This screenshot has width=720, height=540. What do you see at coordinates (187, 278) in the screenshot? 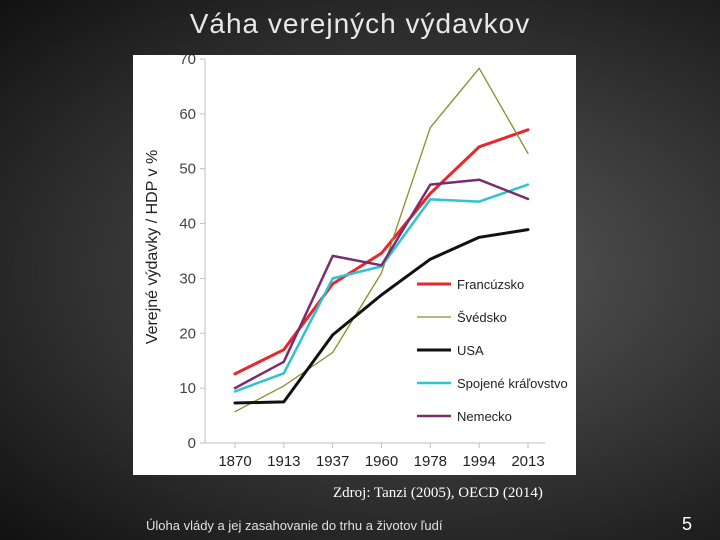
I see `y-tick-label: 30` at bounding box center [187, 278].